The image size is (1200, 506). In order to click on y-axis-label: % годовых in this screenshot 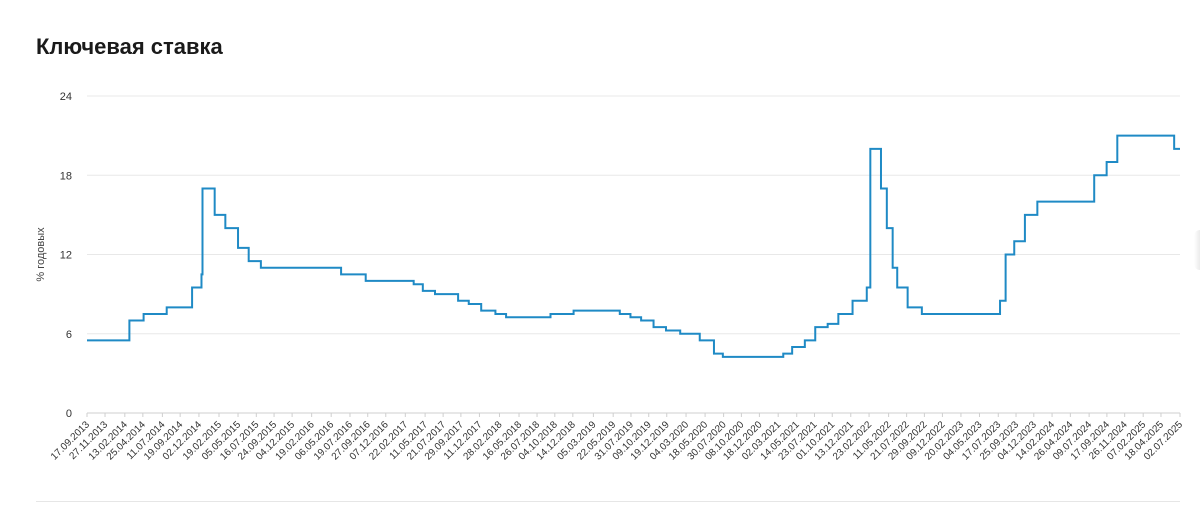, I will do `click(41, 254)`.